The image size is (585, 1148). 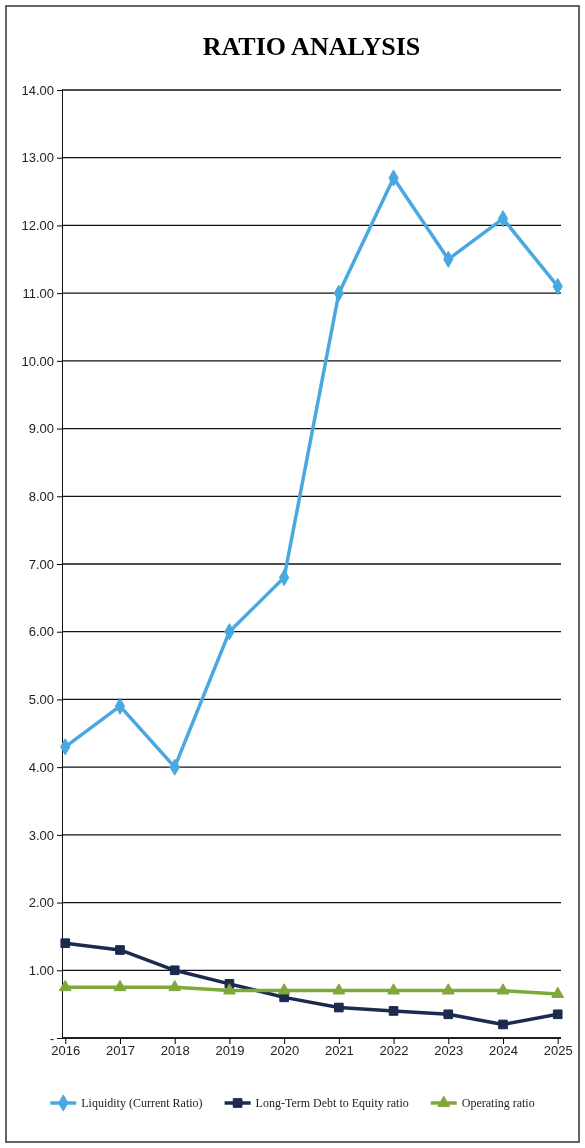 I want to click on x-tick-label: 2022, so click(x=394, y=1050).